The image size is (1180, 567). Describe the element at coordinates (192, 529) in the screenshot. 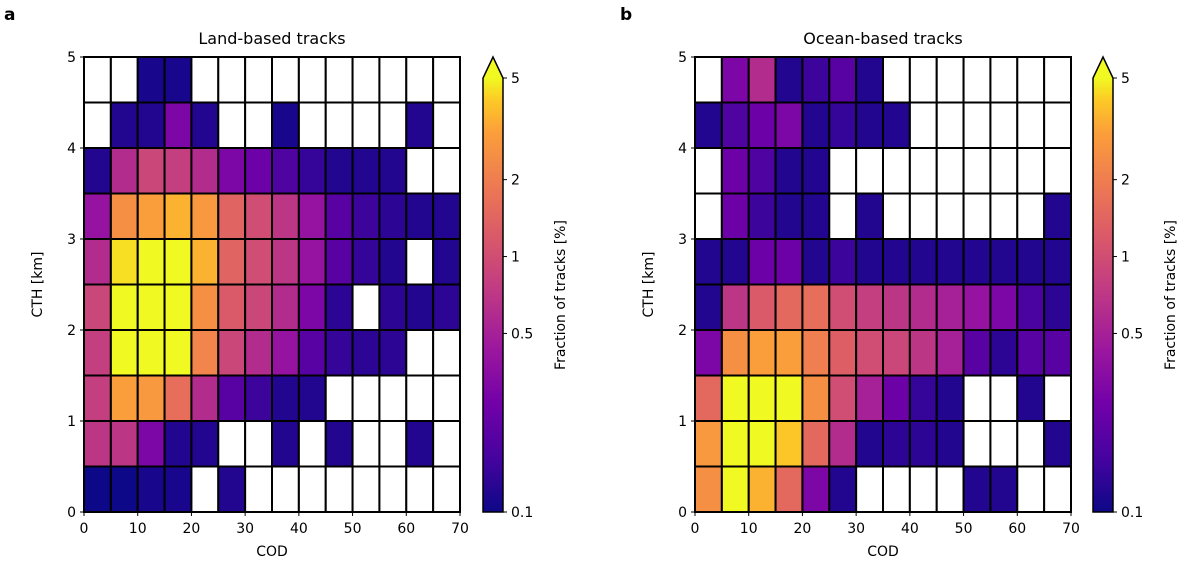

I see `x-tick-label: 20` at that location.